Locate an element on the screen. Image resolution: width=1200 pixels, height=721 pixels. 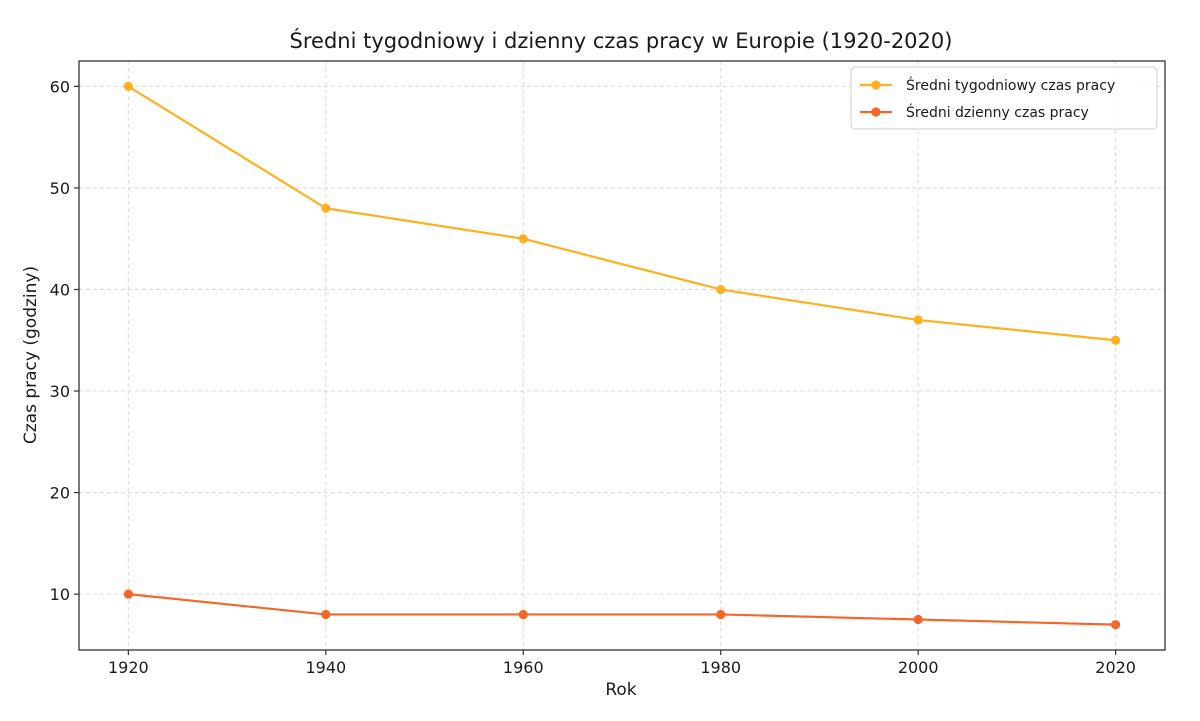
legend-label: Średni tygodniowy czas pracy is located at coordinates (1010, 85).